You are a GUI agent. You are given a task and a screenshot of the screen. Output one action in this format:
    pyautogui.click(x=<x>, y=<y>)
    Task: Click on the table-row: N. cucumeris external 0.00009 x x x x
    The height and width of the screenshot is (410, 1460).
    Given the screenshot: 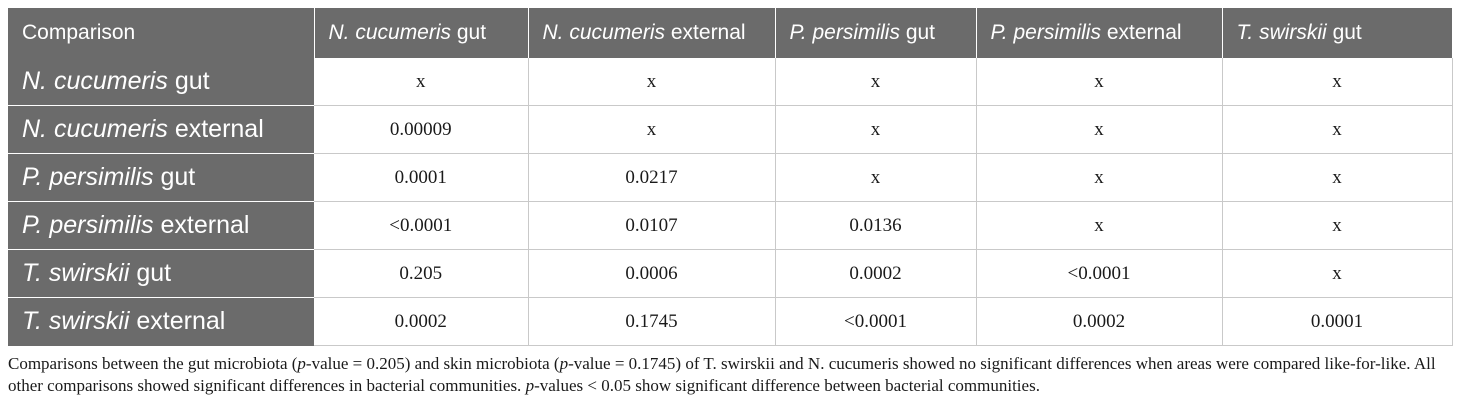 What is the action you would take?
    pyautogui.click(x=730, y=129)
    